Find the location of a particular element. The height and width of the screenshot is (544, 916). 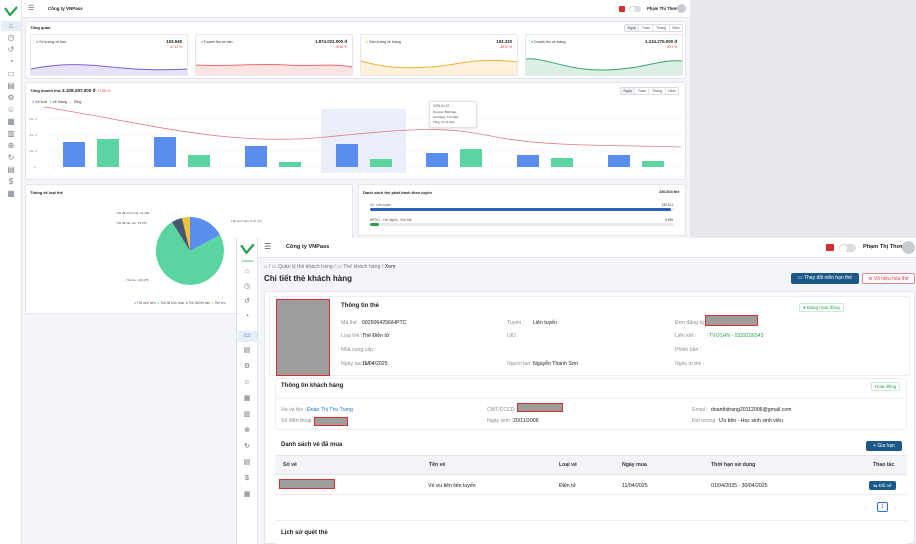

ticket-name: Vé ưu tiên liên tuyến is located at coordinates (452, 486).